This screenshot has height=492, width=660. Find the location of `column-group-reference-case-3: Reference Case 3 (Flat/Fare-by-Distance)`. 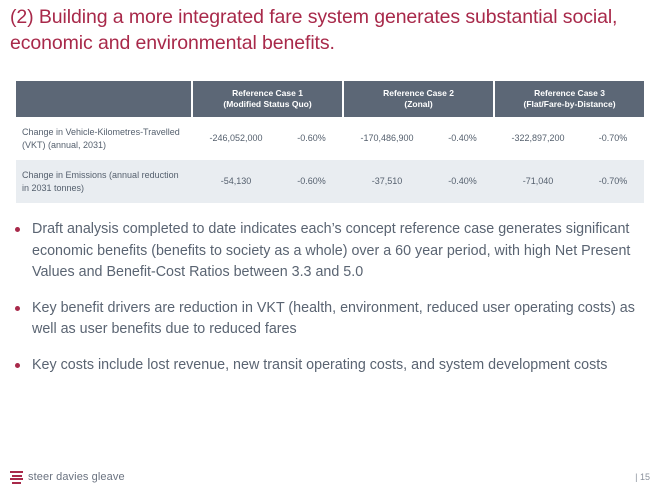

column-group-reference-case-3: Reference Case 3 (Flat/Fare-by-Distance) is located at coordinates (569, 99).